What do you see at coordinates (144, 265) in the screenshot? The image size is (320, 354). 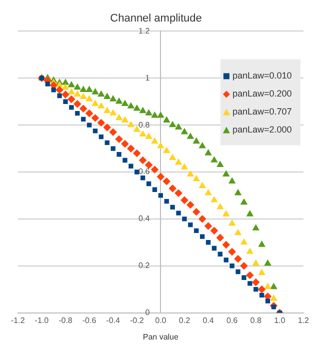 I see `y-tick-label: 0.2` at bounding box center [144, 265].